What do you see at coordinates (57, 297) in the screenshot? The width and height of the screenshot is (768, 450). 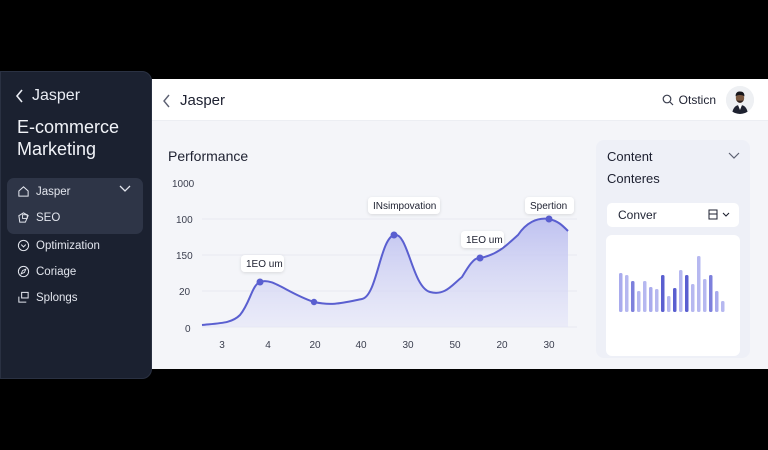 I see `sidebar-item-label: Splongs` at bounding box center [57, 297].